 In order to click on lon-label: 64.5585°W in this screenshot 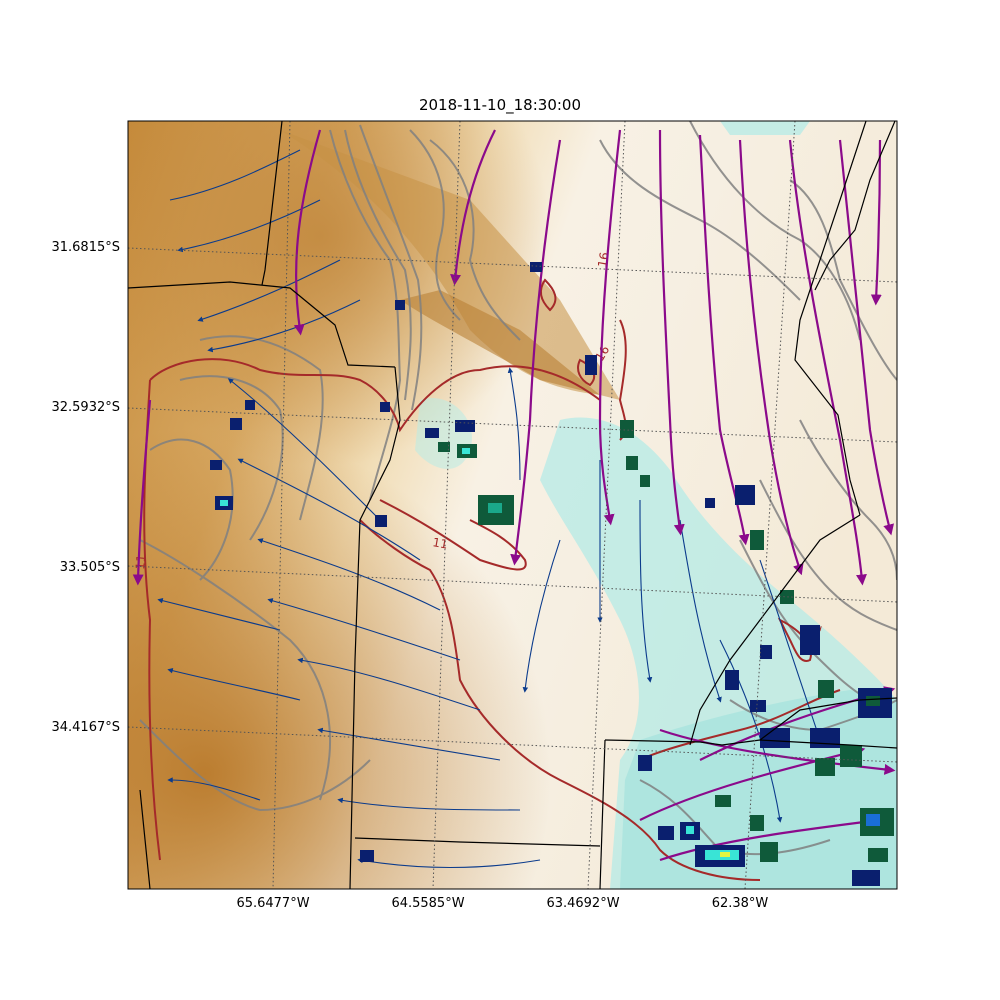, I will do `click(428, 903)`.